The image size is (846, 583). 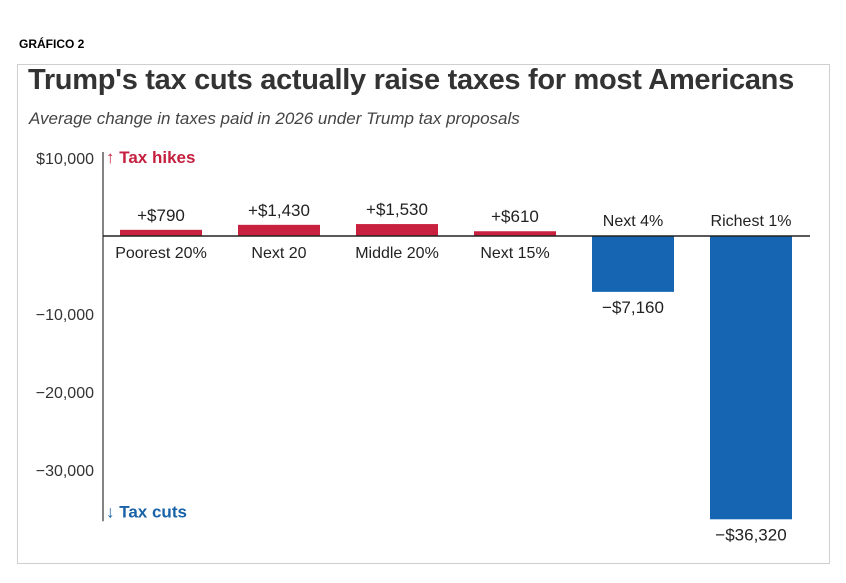 What do you see at coordinates (65, 159) in the screenshot?
I see `y-tick-label: $10,000` at bounding box center [65, 159].